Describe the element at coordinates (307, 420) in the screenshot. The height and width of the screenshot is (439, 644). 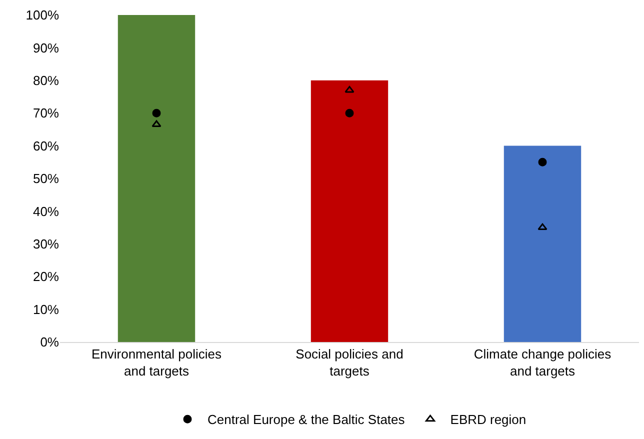
I see `legend-label: Central Europe & the Baltic States` at that location.